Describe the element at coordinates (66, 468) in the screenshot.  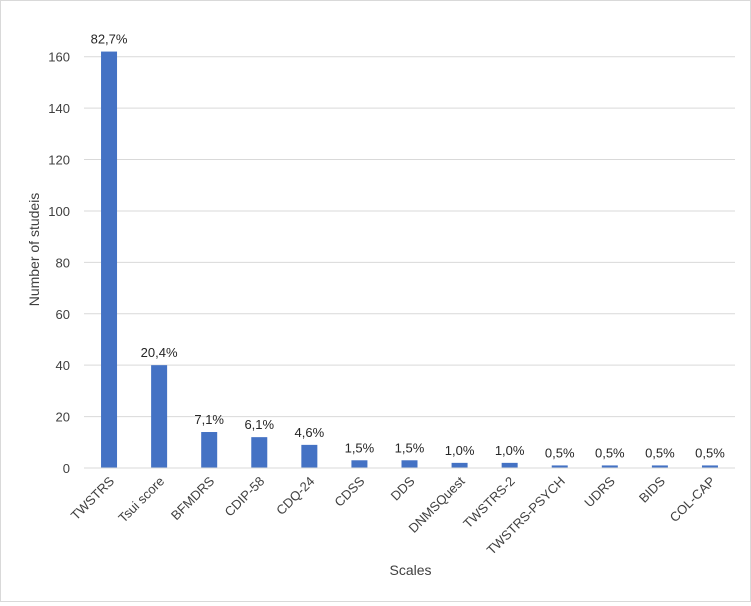
I see `y-tick-label: 0` at that location.